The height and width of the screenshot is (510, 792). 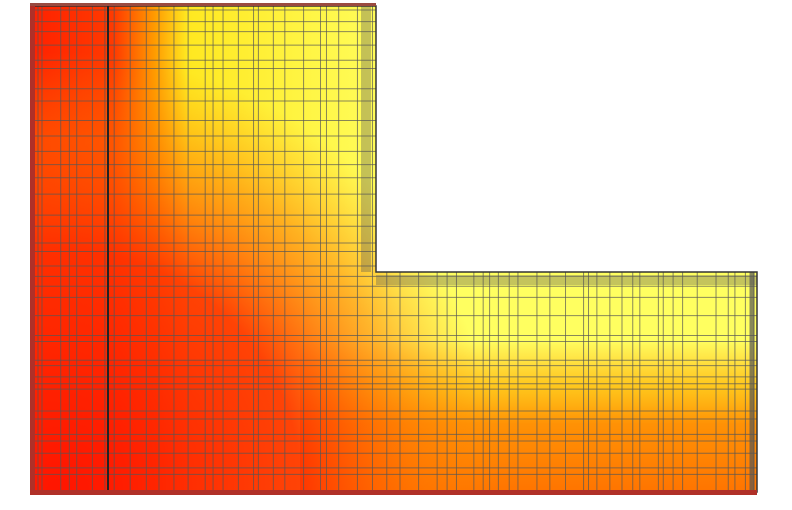 I want to click on top-wall, so click(x=203, y=4).